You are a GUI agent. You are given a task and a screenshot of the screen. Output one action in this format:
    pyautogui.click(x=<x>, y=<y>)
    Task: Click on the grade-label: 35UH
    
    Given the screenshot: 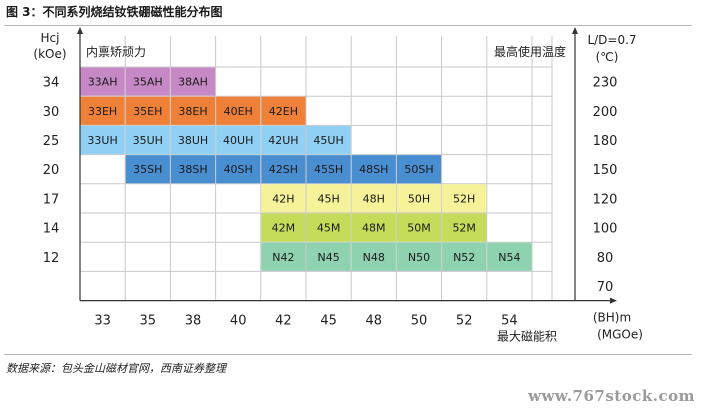 What is the action you would take?
    pyautogui.click(x=148, y=140)
    